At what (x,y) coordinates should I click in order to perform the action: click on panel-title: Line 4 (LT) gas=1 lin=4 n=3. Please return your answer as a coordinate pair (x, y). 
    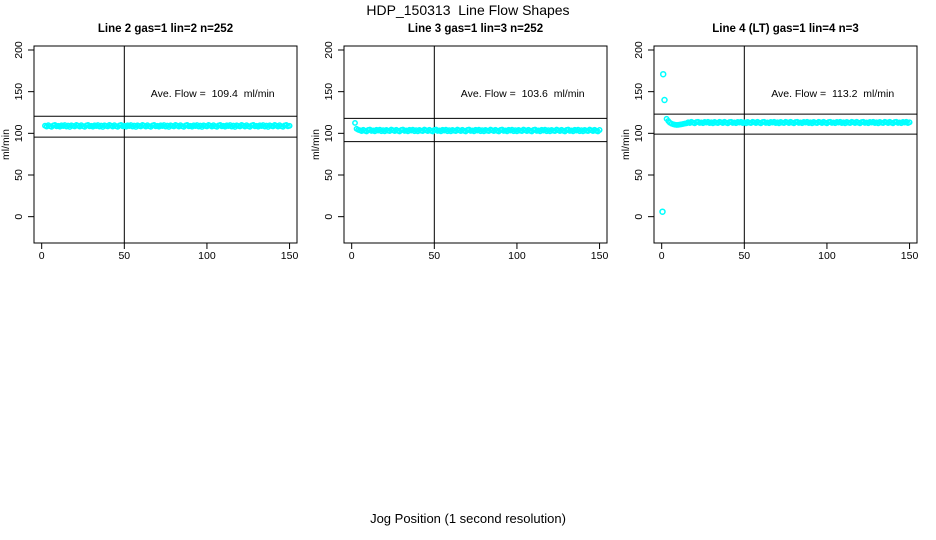
    Looking at the image, I should click on (785, 29).